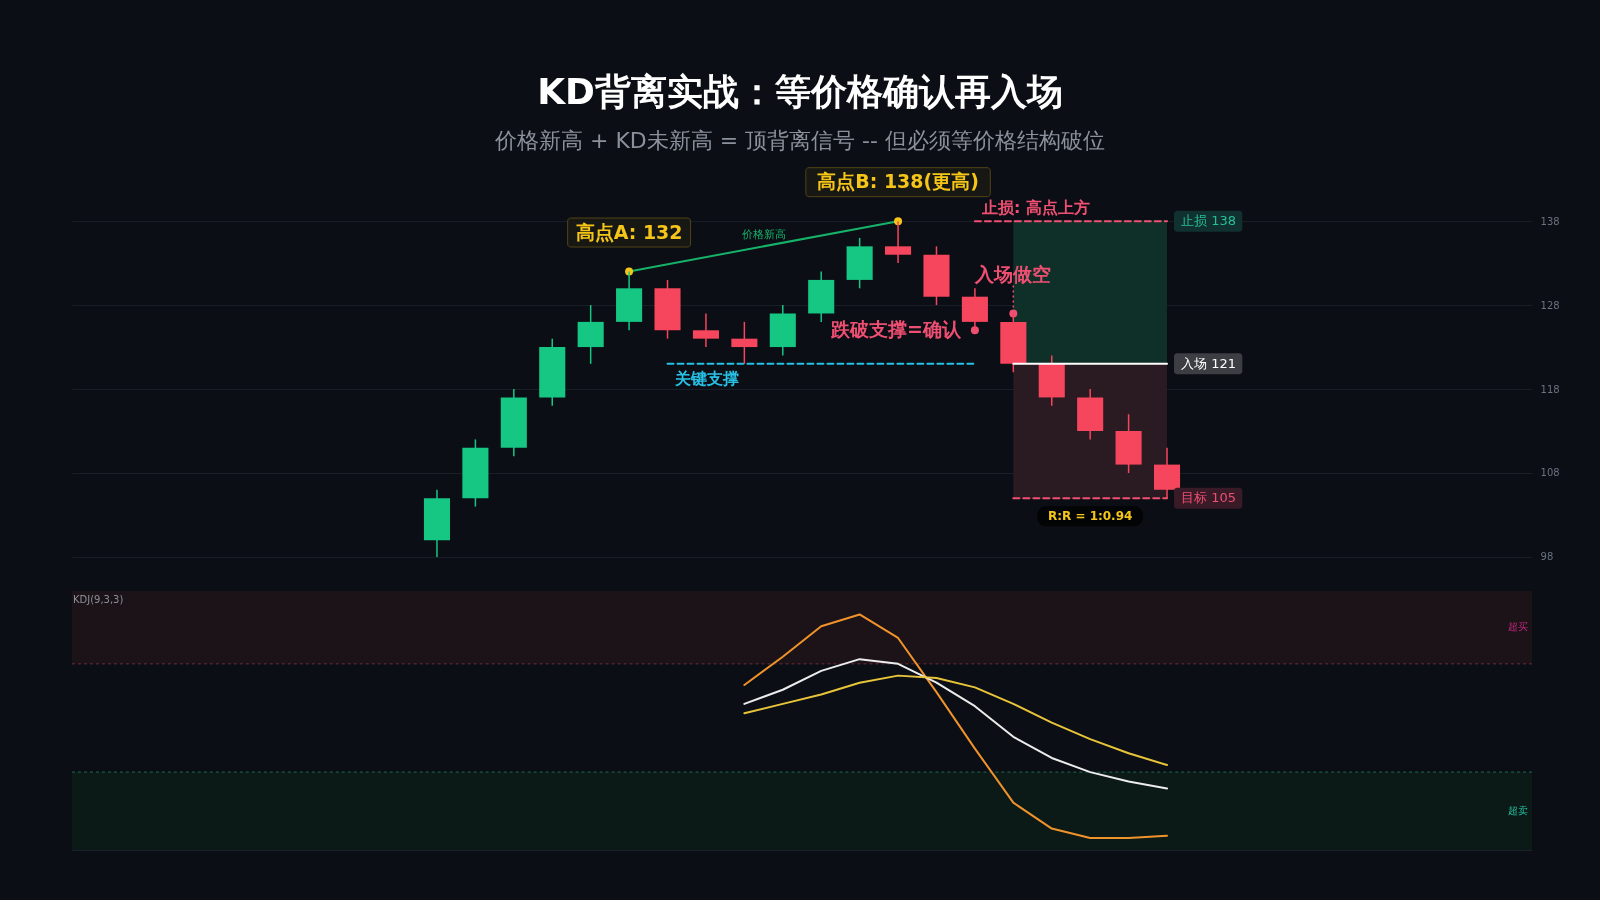 This screenshot has width=1600, height=900. I want to click on y-tick-label: 138, so click(1550, 221).